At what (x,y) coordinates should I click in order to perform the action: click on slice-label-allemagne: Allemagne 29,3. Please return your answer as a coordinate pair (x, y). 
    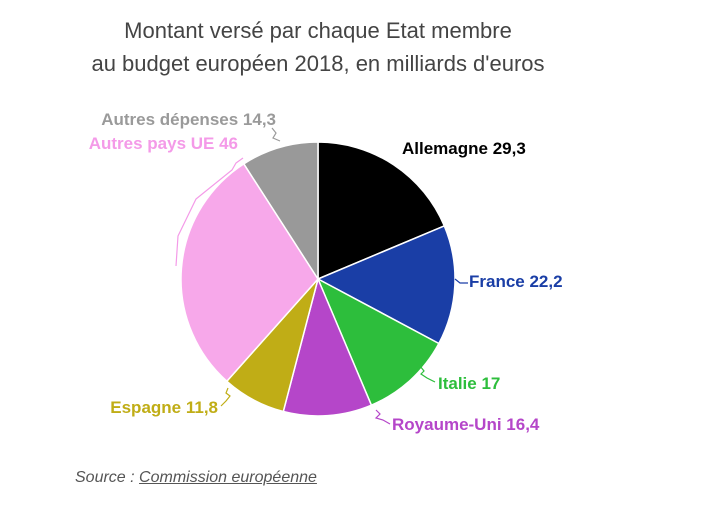
    Looking at the image, I should click on (464, 148).